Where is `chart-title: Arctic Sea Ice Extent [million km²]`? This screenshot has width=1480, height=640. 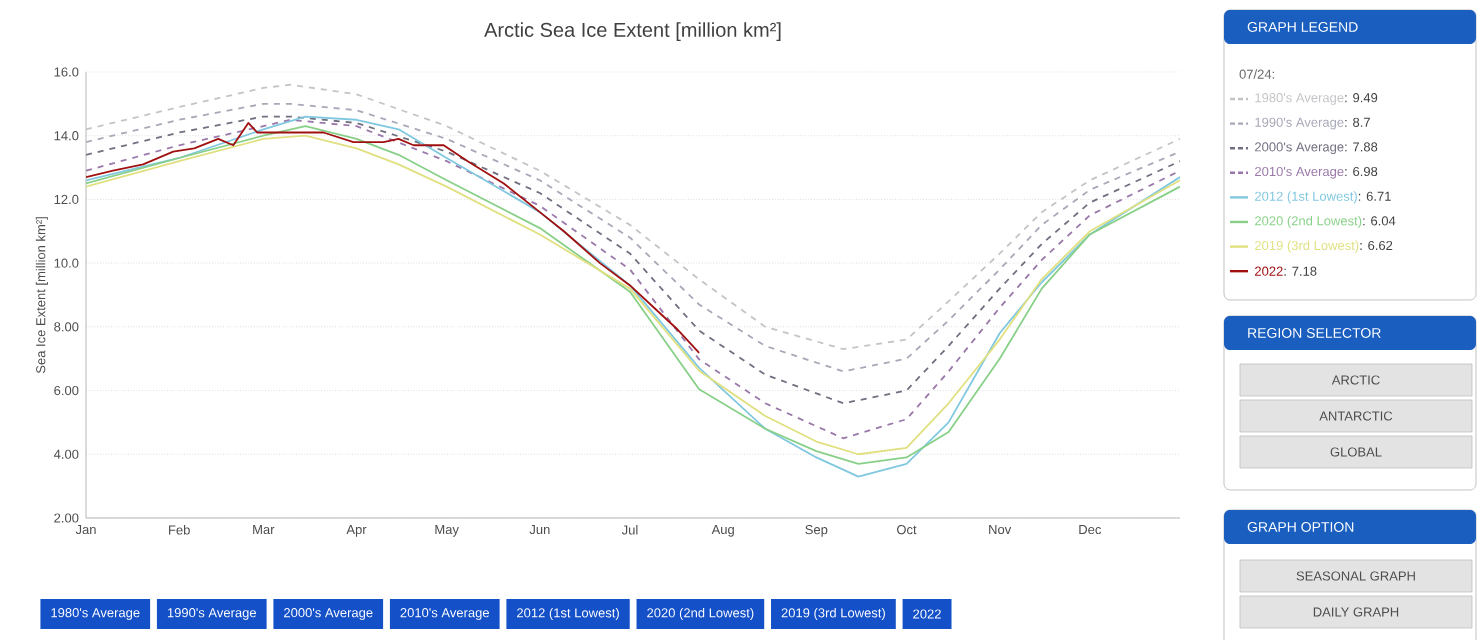
chart-title: Arctic Sea Ice Extent [million km²] is located at coordinates (632, 31).